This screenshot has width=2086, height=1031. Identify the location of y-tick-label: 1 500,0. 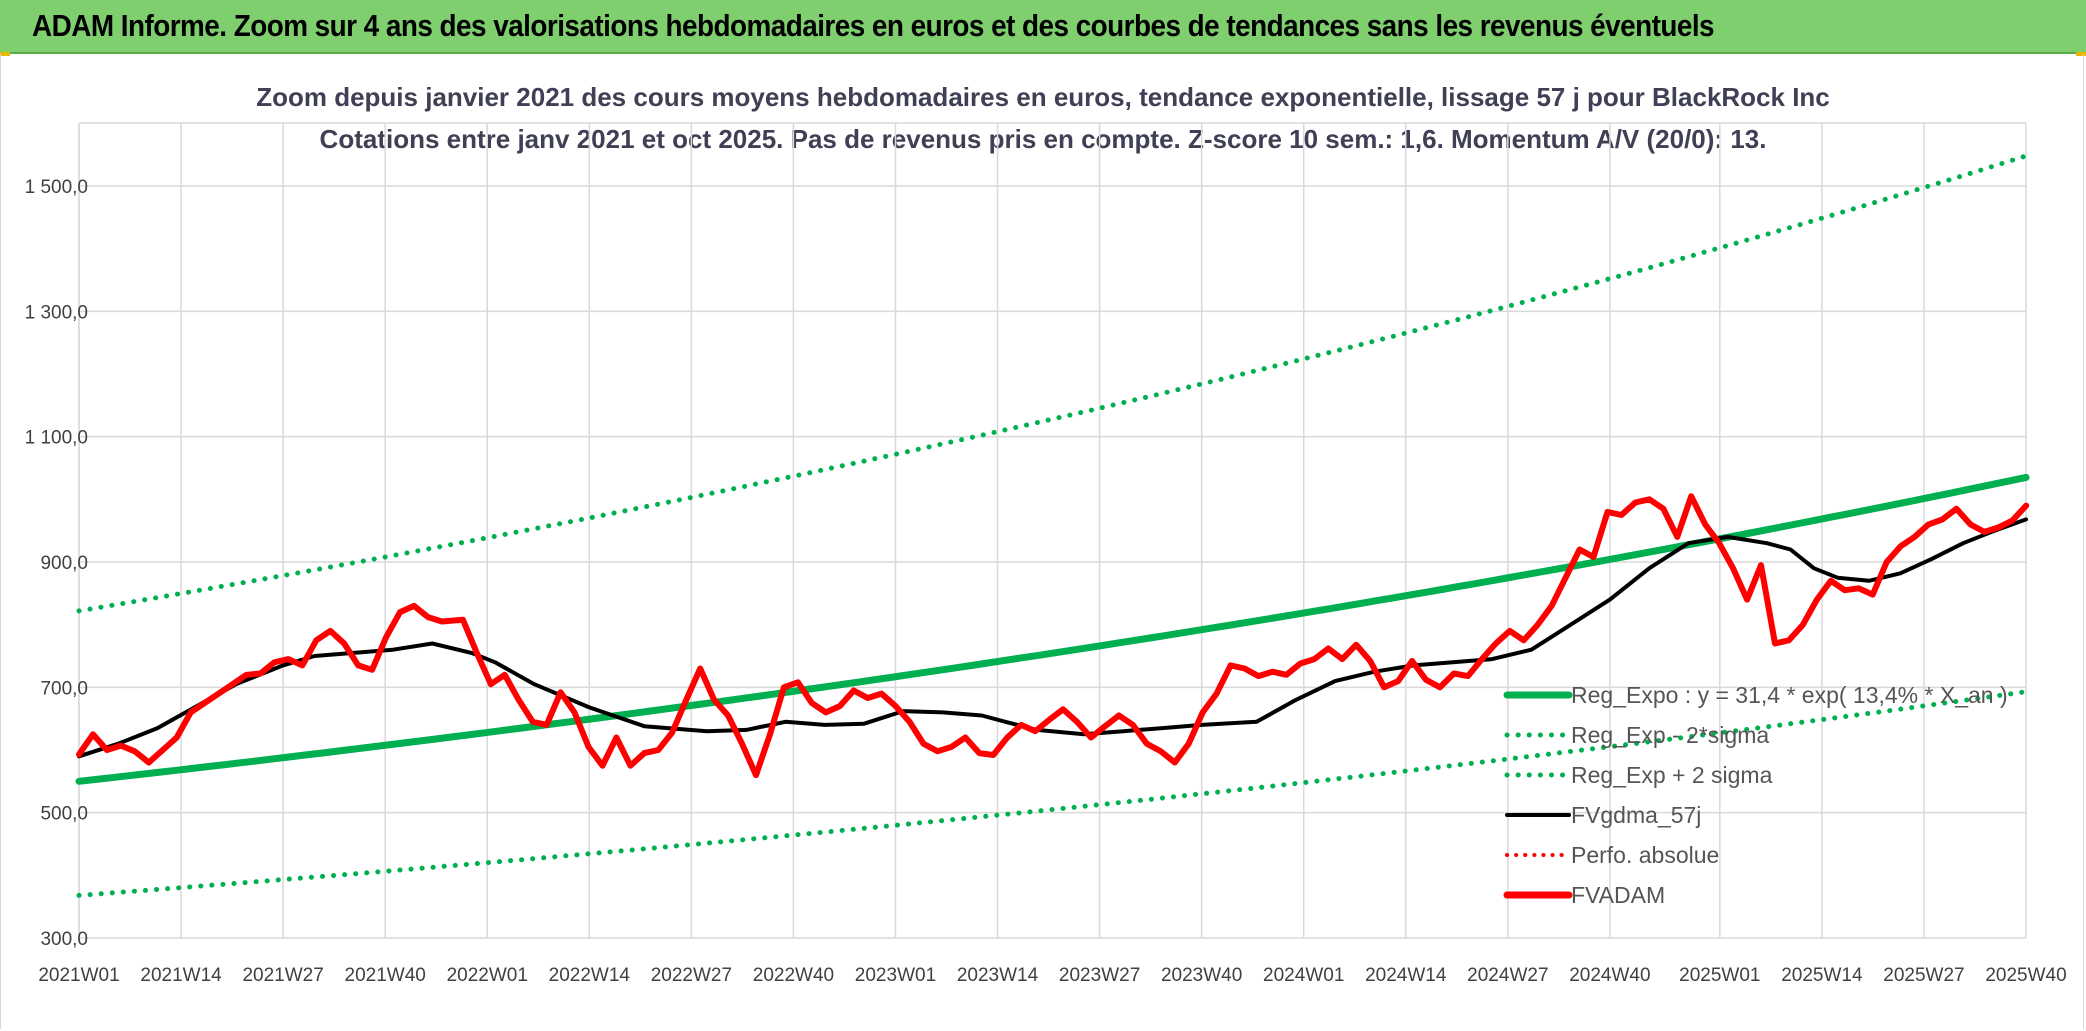
(56, 187).